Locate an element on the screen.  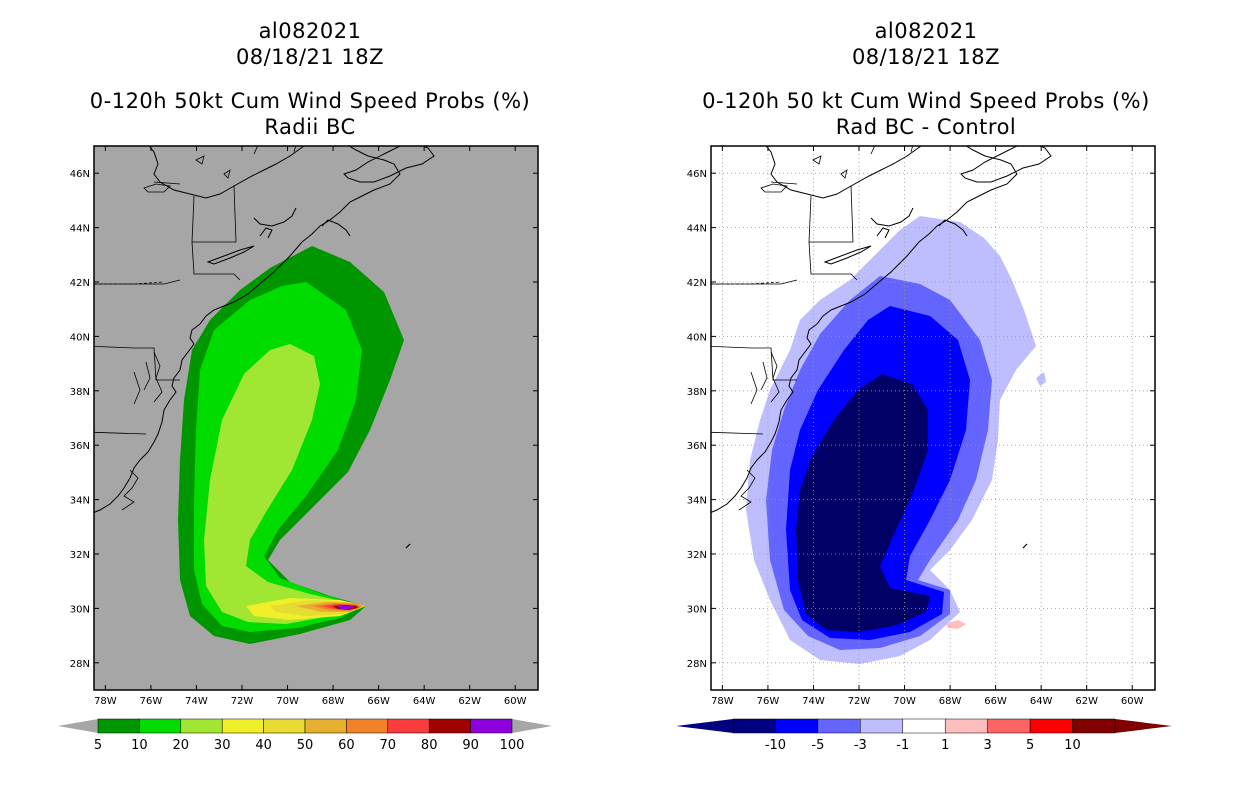
colorbar-label: 50 is located at coordinates (305, 745).